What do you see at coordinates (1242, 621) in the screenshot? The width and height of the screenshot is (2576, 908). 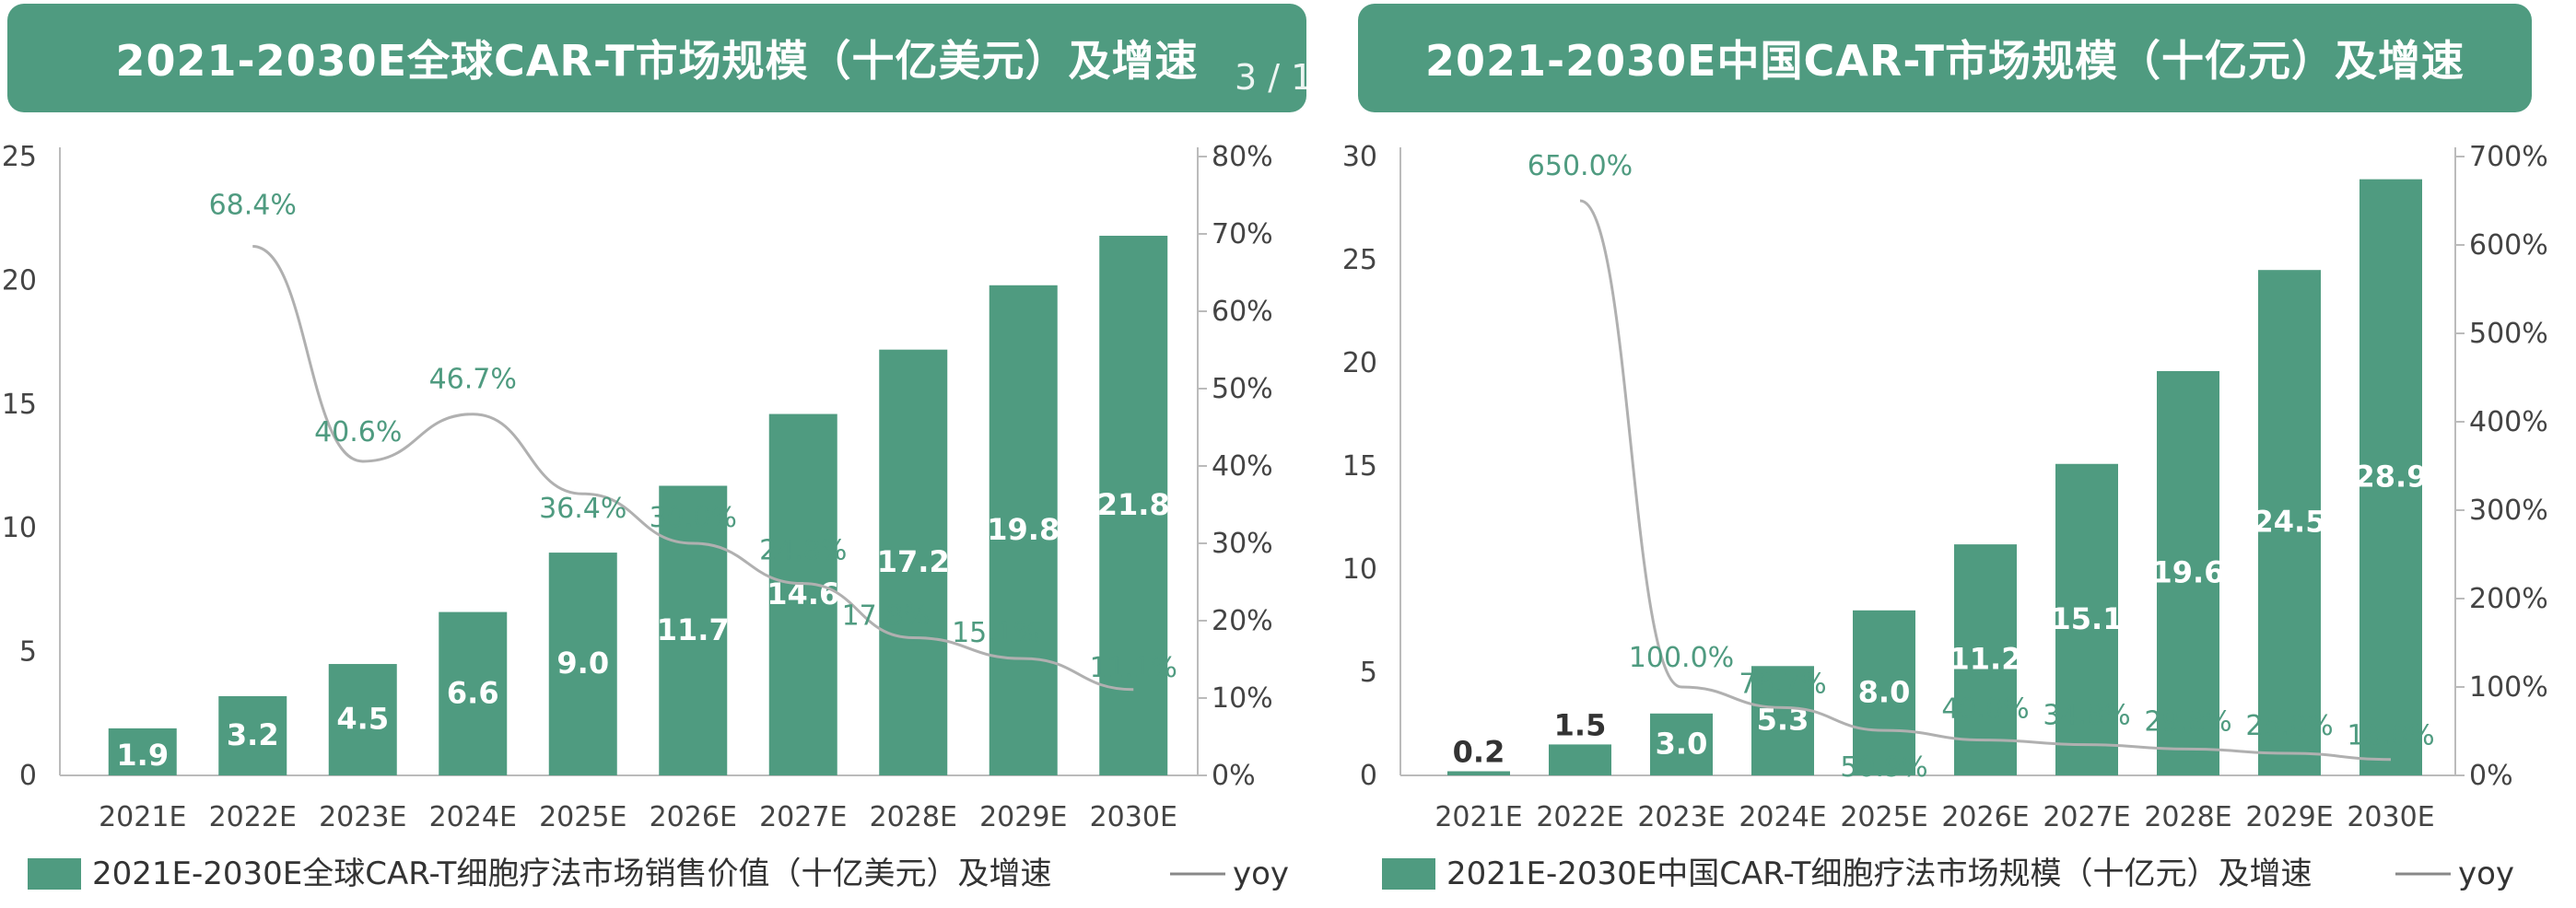 I see `left-y2-tick: 20%` at bounding box center [1242, 621].